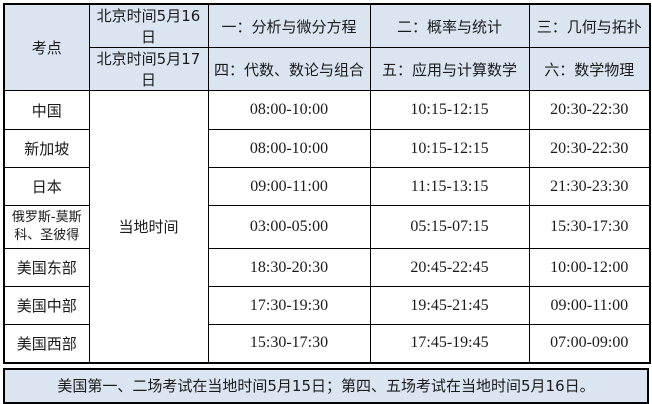 The height and width of the screenshot is (404, 652). What do you see at coordinates (589, 69) in the screenshot?
I see `subject-6-cell: 六：数学物理` at bounding box center [589, 69].